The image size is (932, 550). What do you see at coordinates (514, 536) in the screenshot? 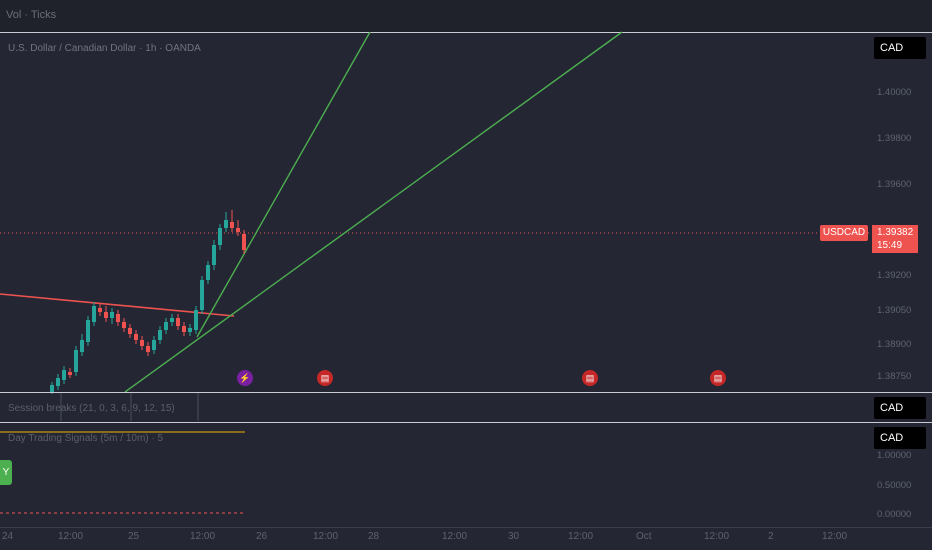
I see `time-tick: 30` at bounding box center [514, 536].